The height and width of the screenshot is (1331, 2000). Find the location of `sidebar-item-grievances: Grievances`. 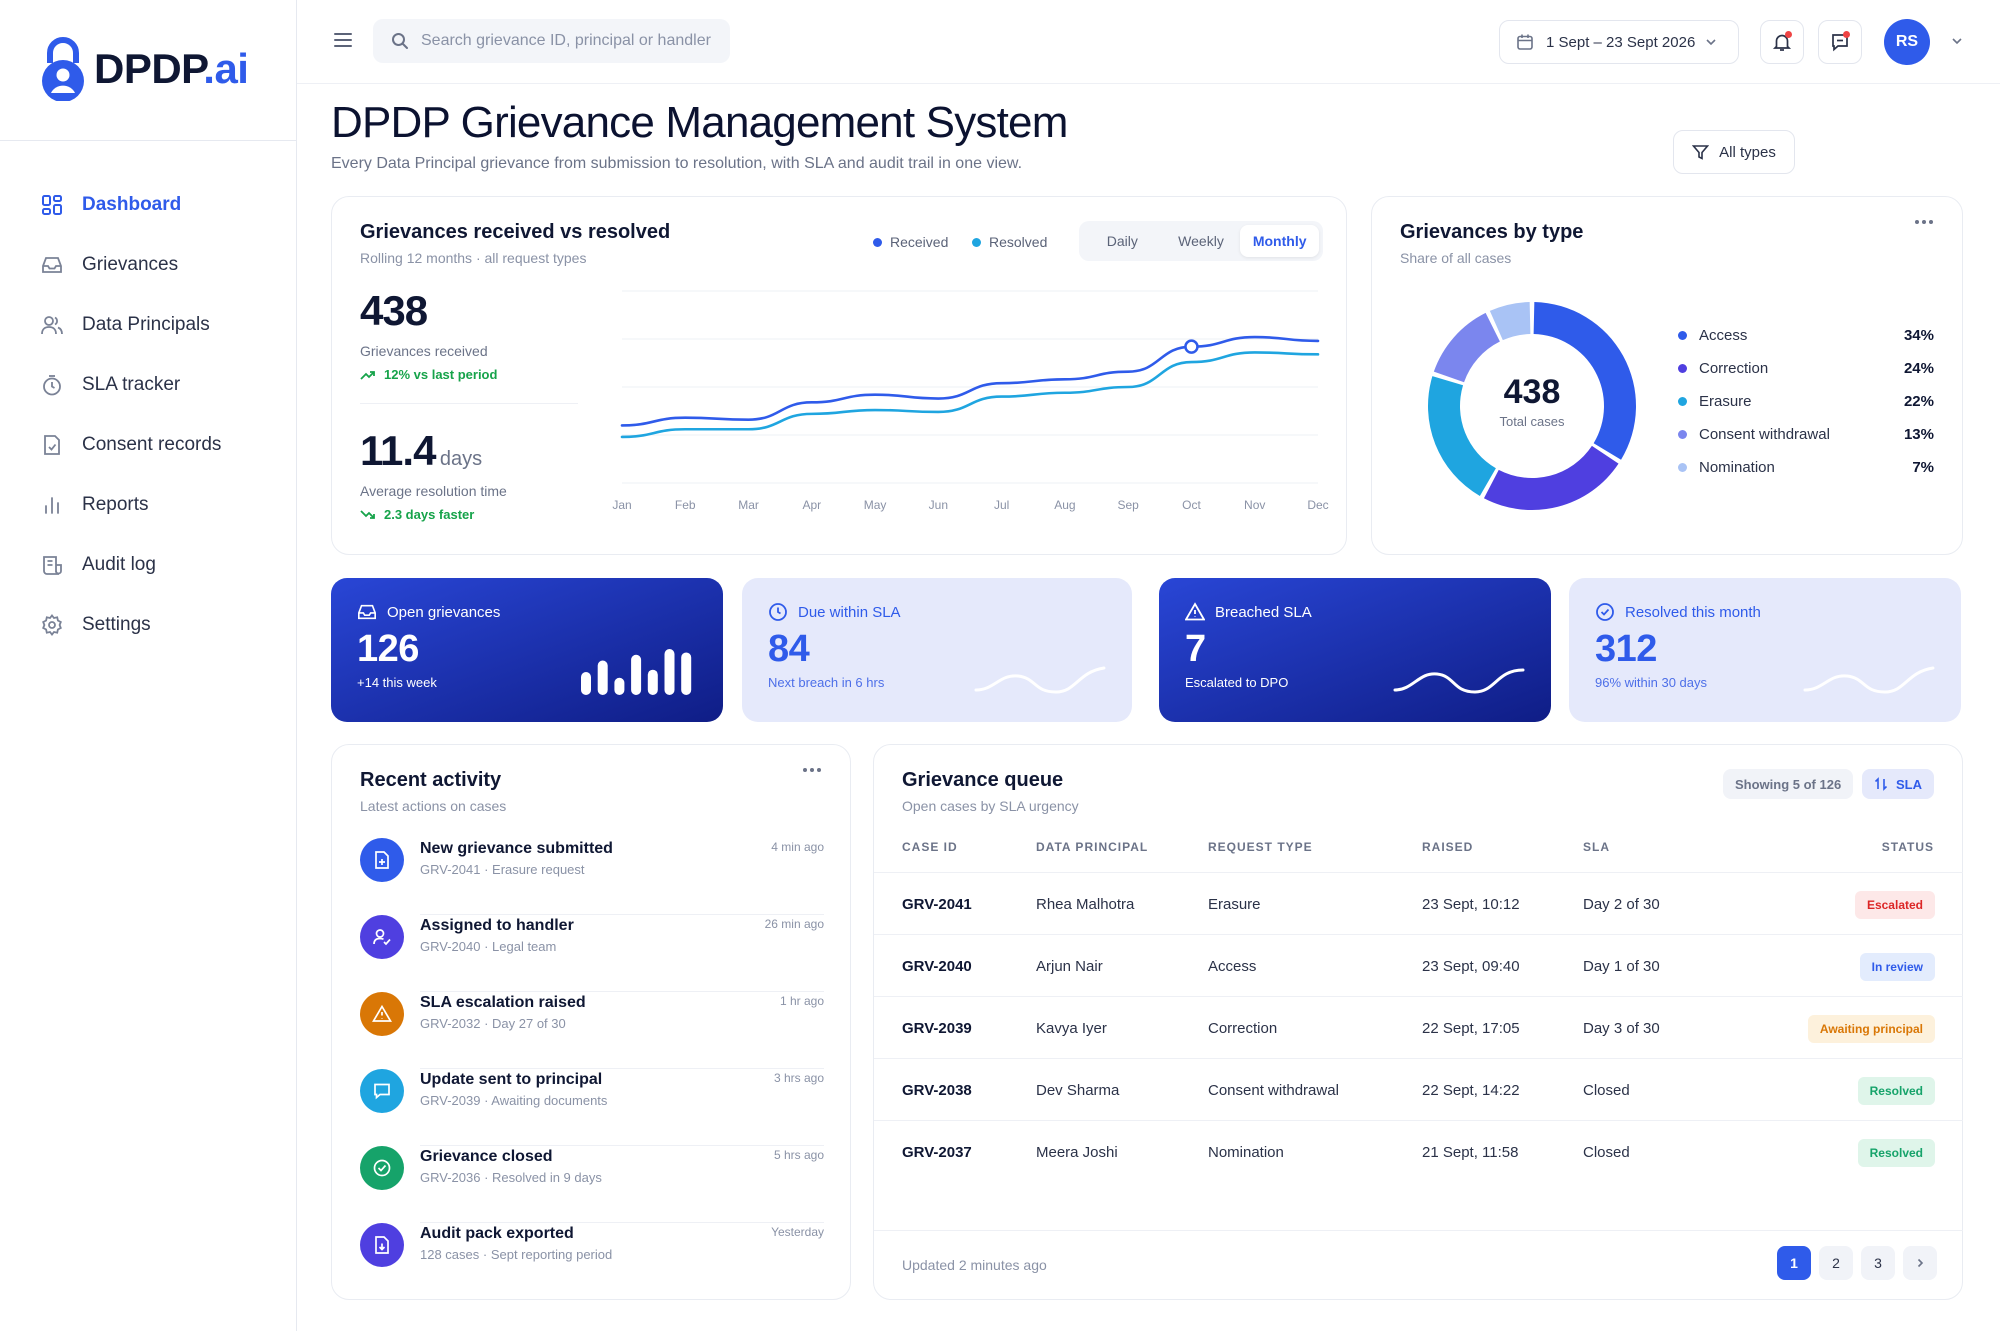

sidebar-item-grievances: Grievances is located at coordinates (148, 265).